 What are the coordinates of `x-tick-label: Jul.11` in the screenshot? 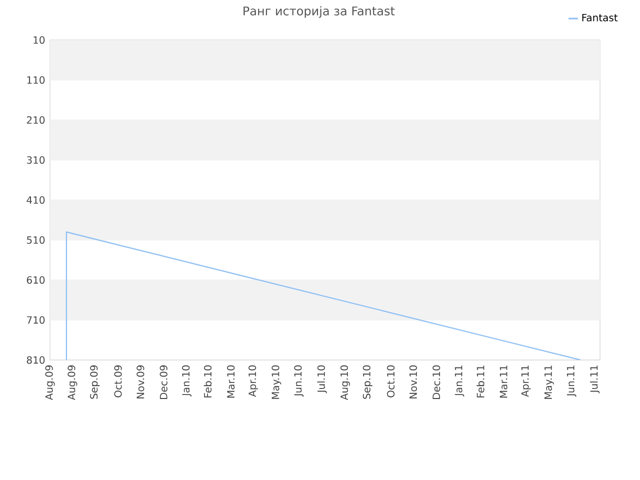 It's located at (595, 380).